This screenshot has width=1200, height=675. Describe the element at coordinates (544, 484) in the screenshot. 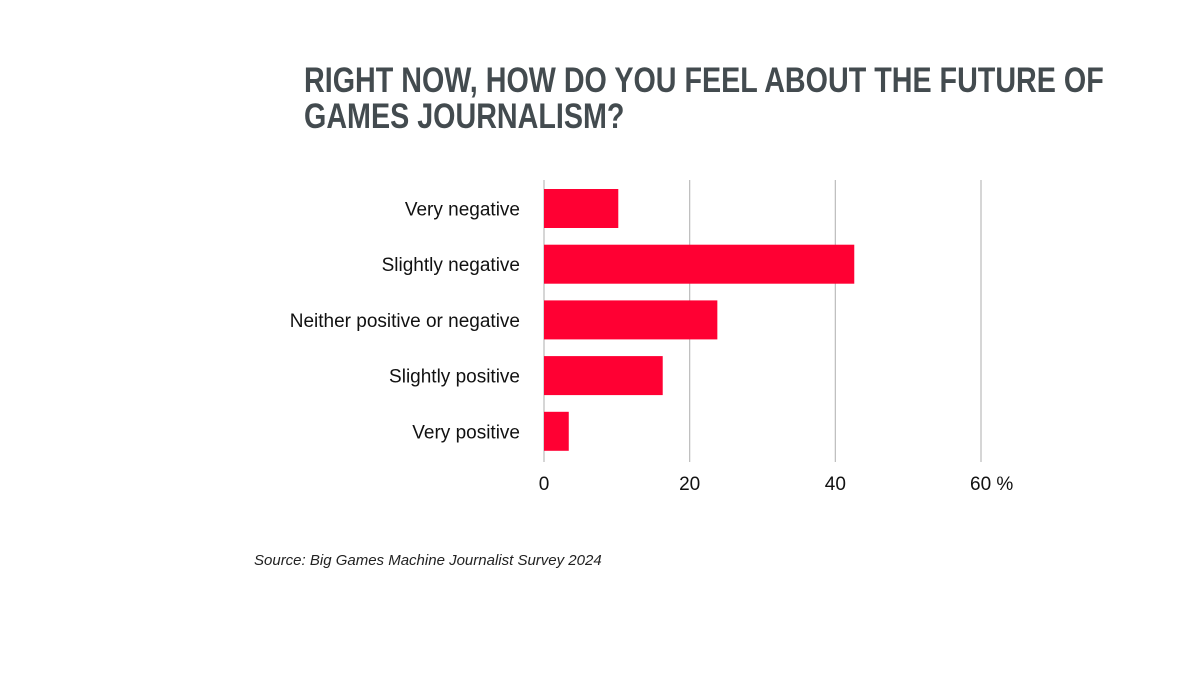

I see `x-tick-label: 0` at that location.